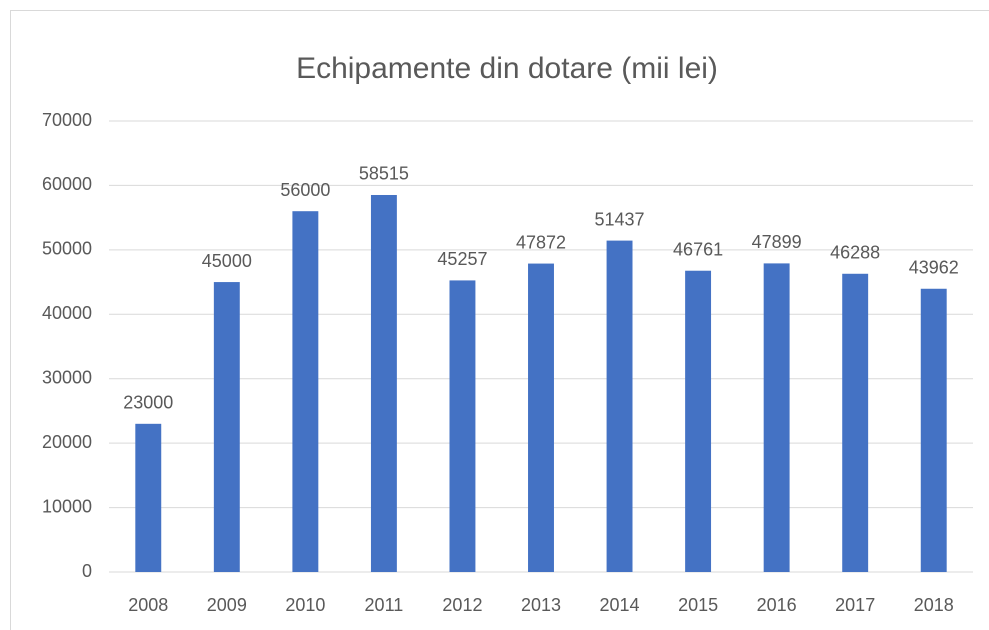  What do you see at coordinates (541, 605) in the screenshot?
I see `x-tick-label: 2013` at bounding box center [541, 605].